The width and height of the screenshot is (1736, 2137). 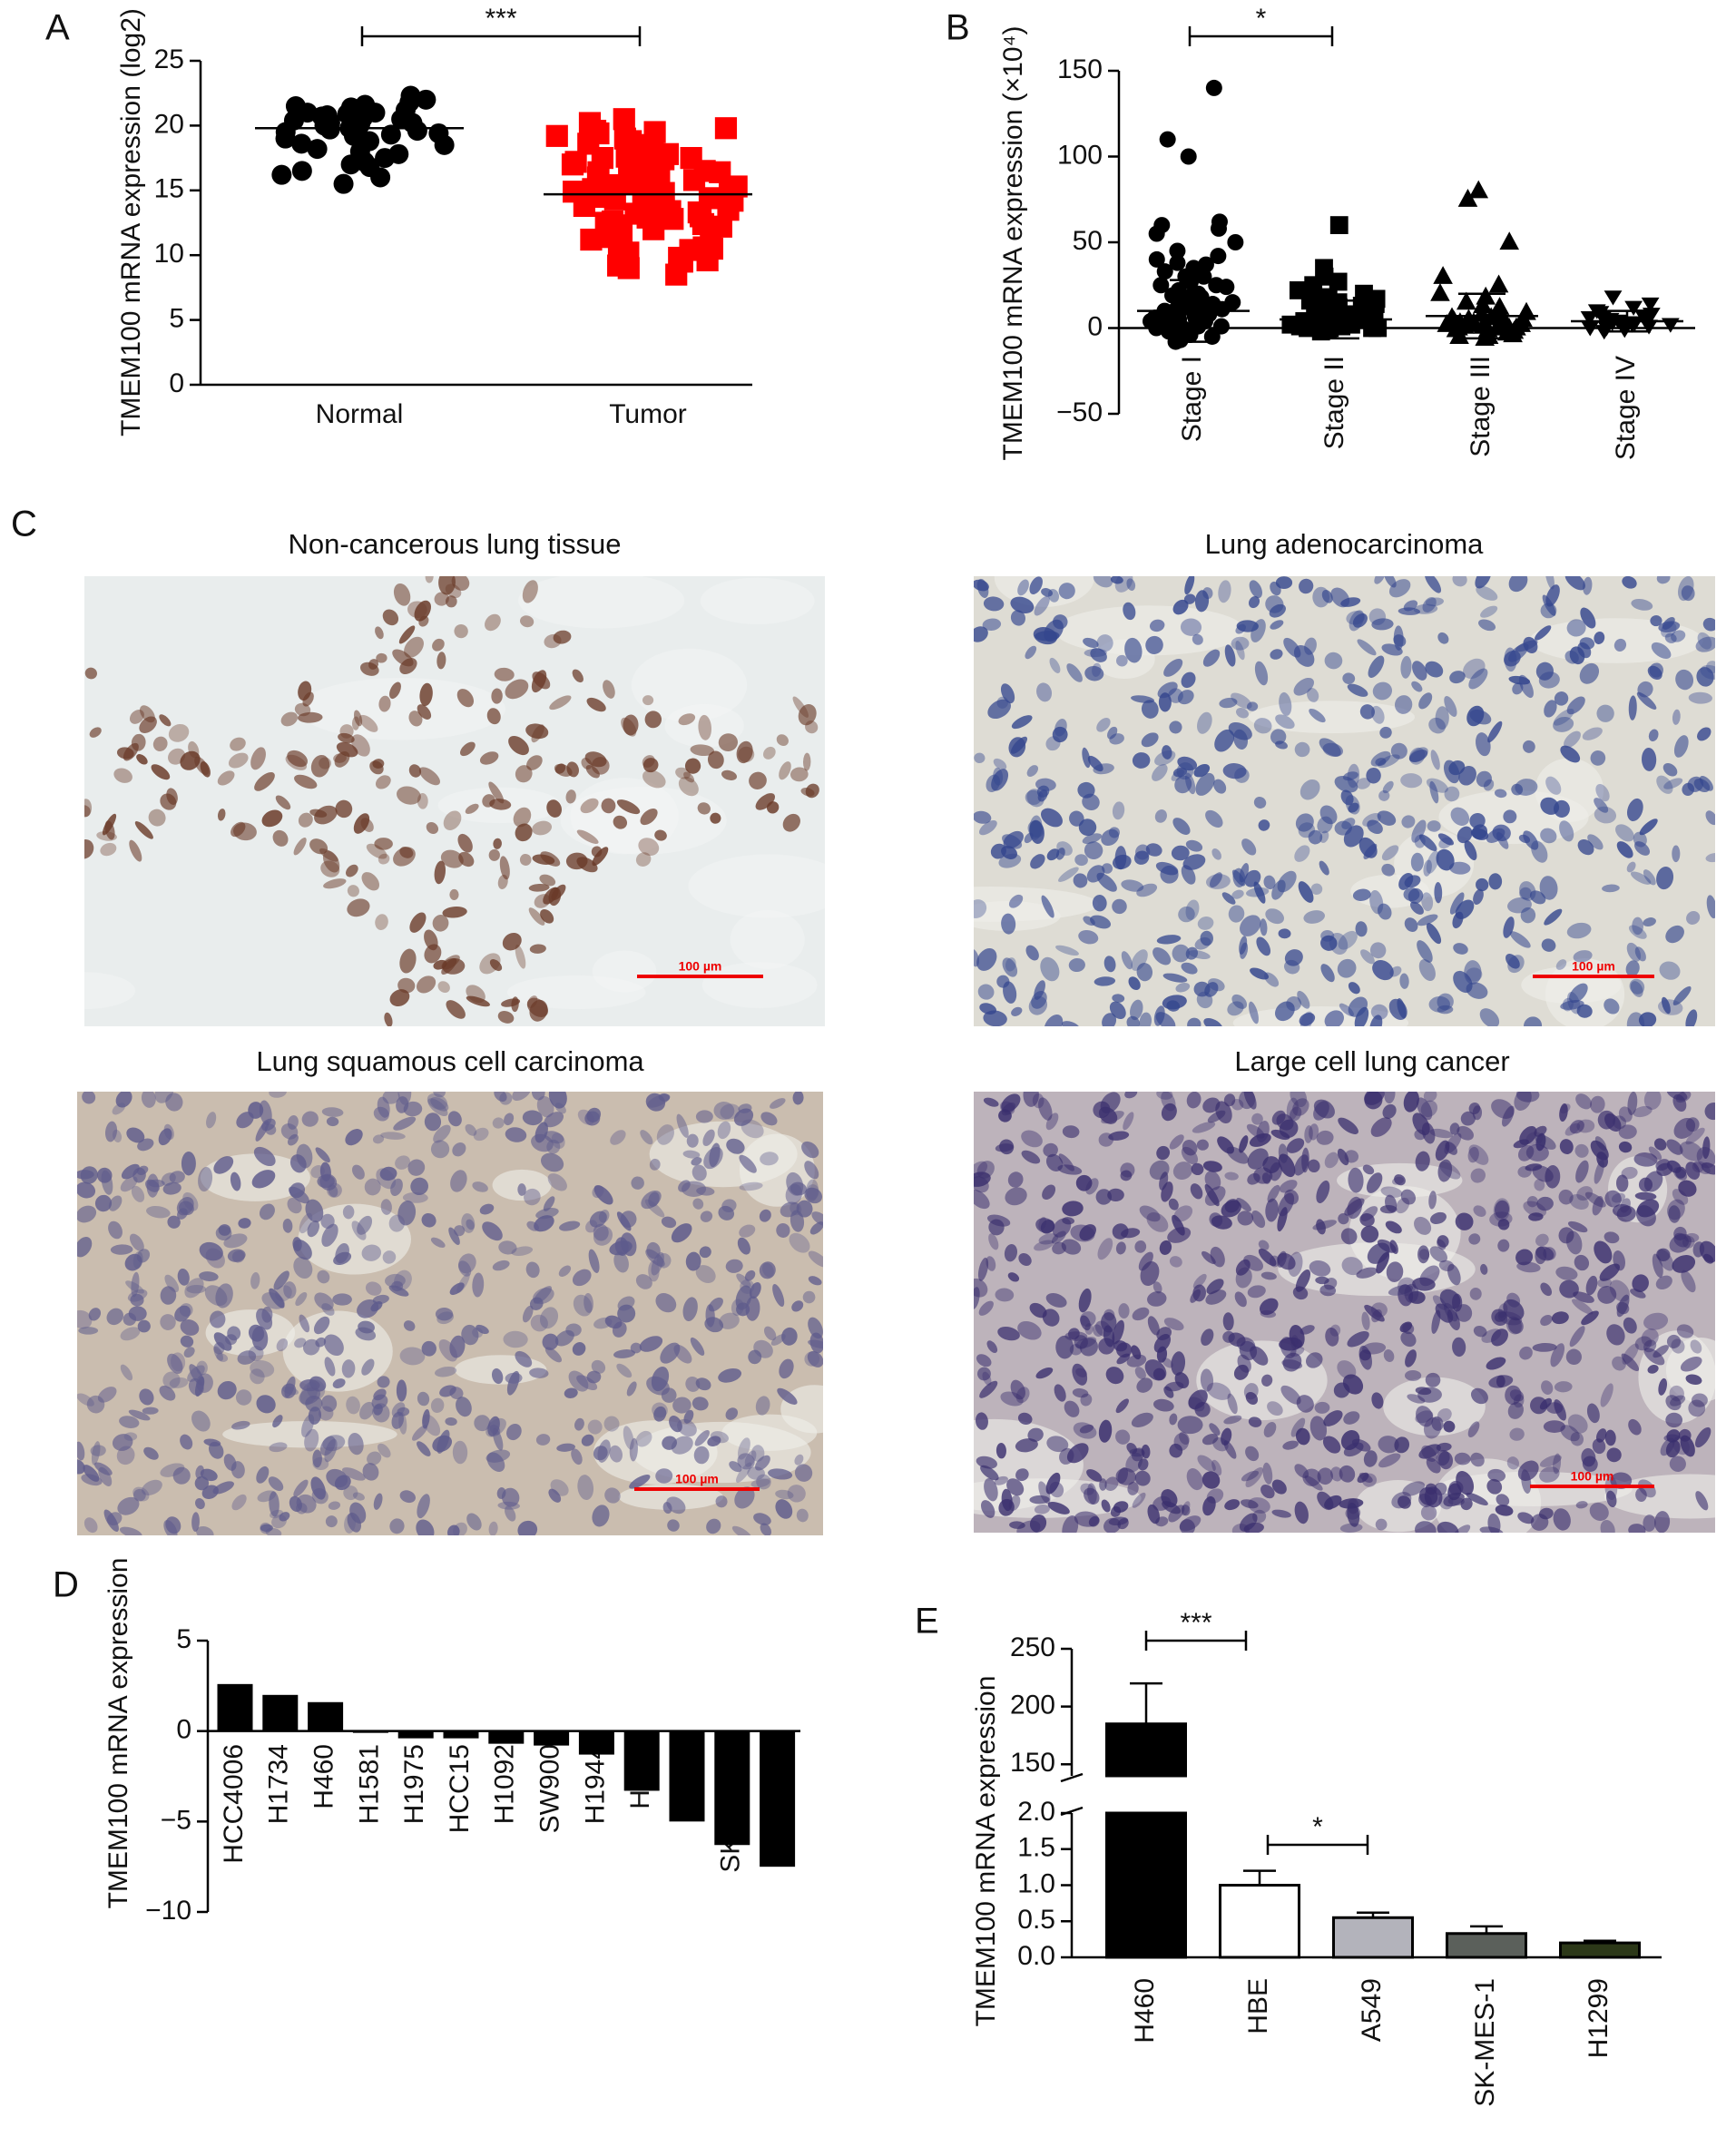 What do you see at coordinates (1486, 1945) in the screenshot?
I see `bar` at bounding box center [1486, 1945].